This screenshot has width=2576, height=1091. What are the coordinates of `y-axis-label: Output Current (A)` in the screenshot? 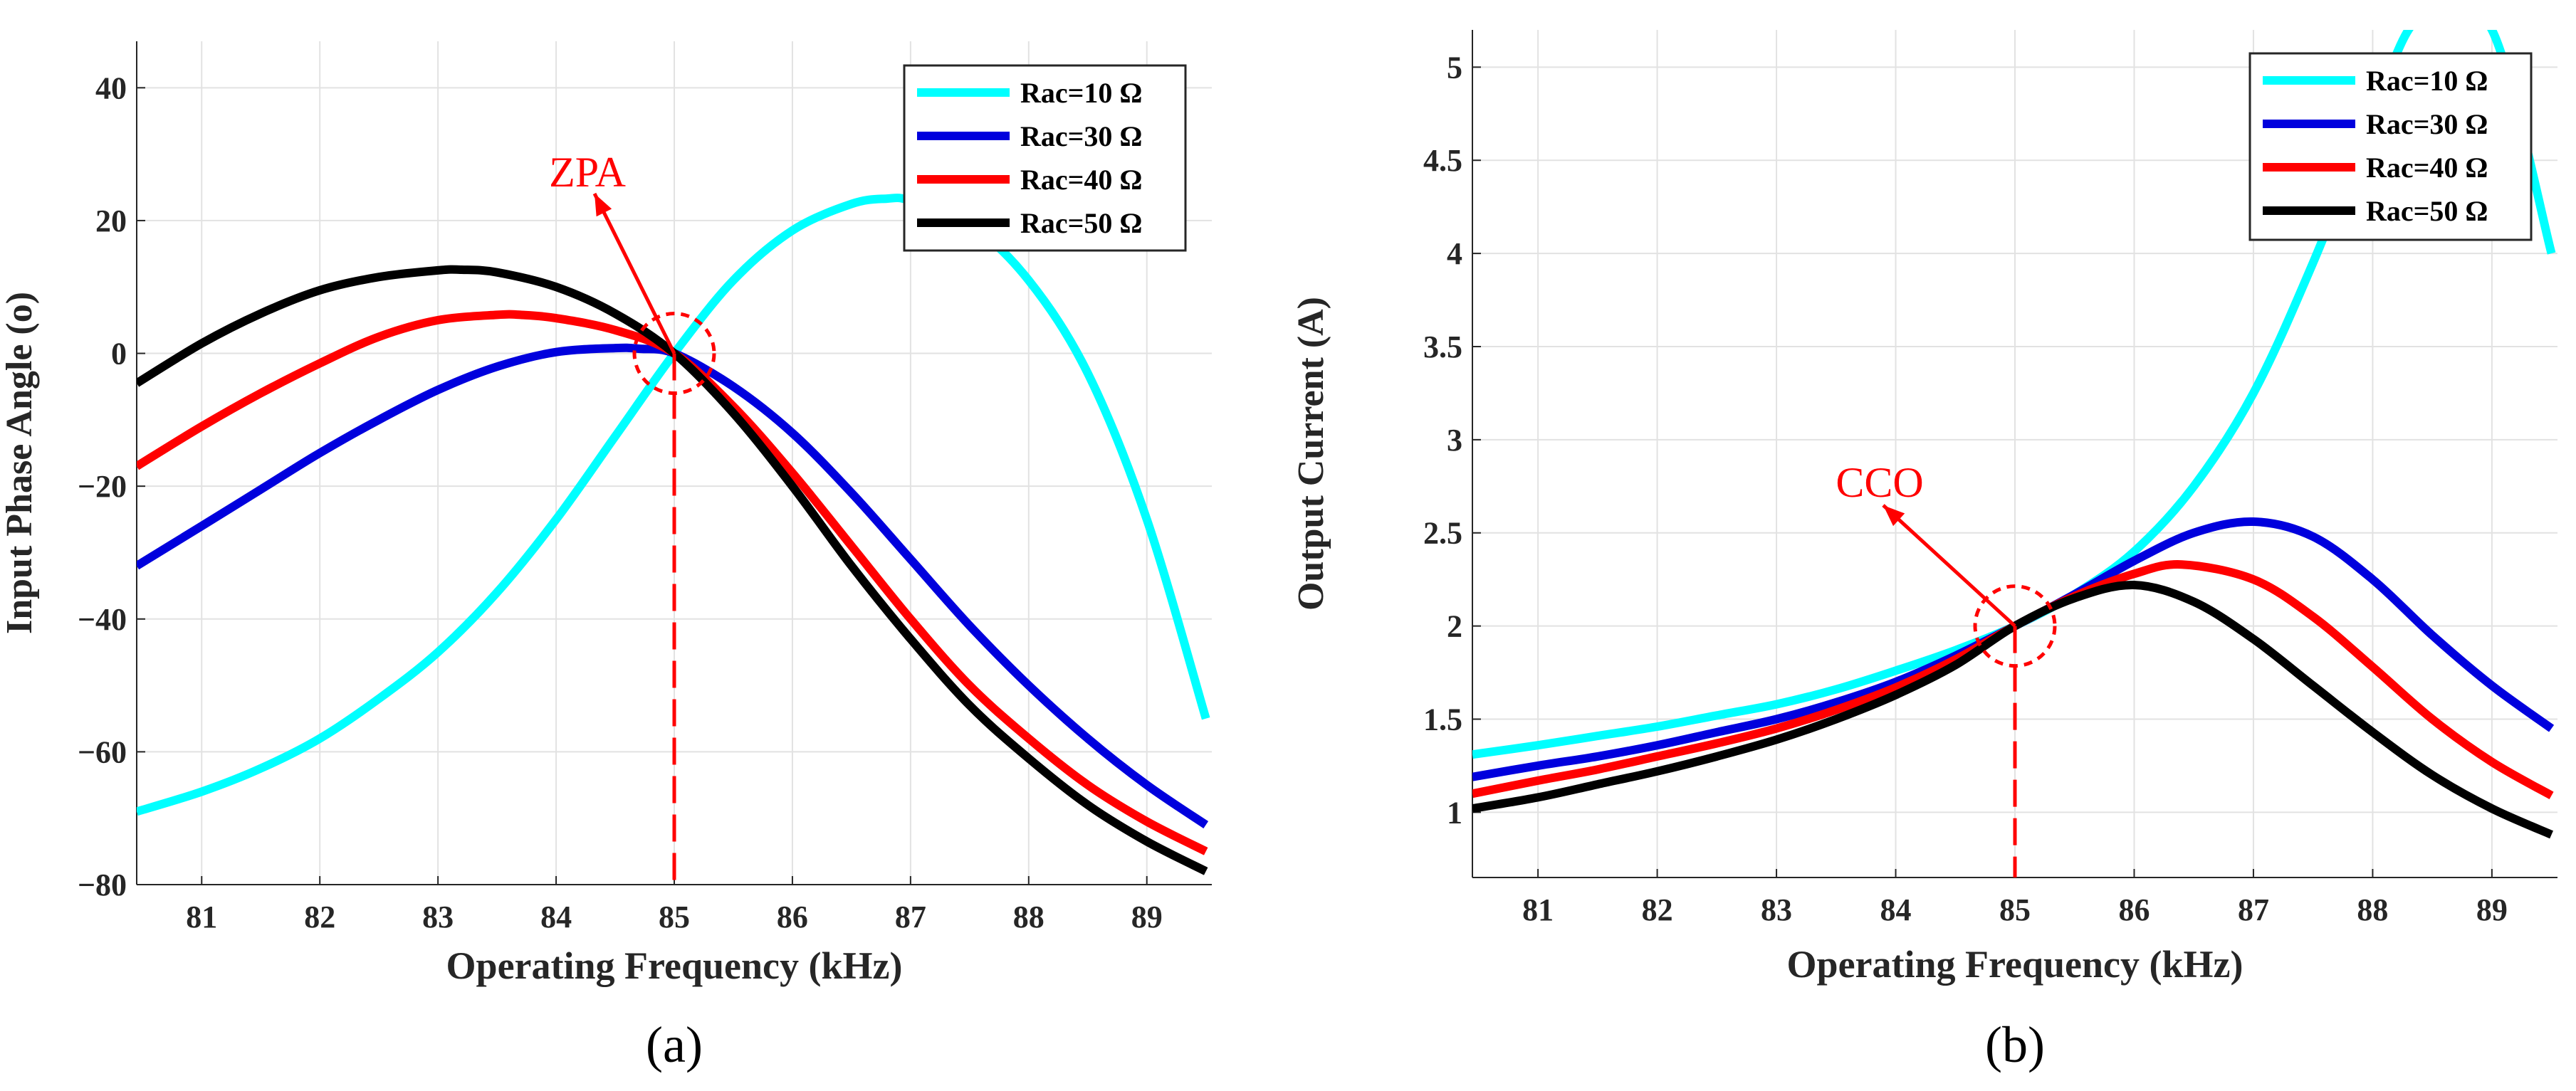 It's located at (1311, 454).